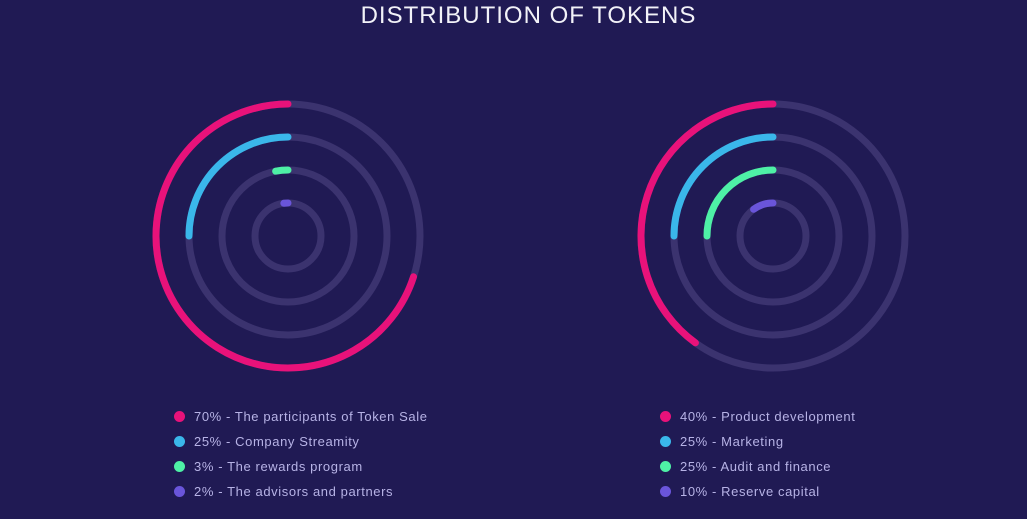  I want to click on funds-distribution-chart, so click(773, 236).